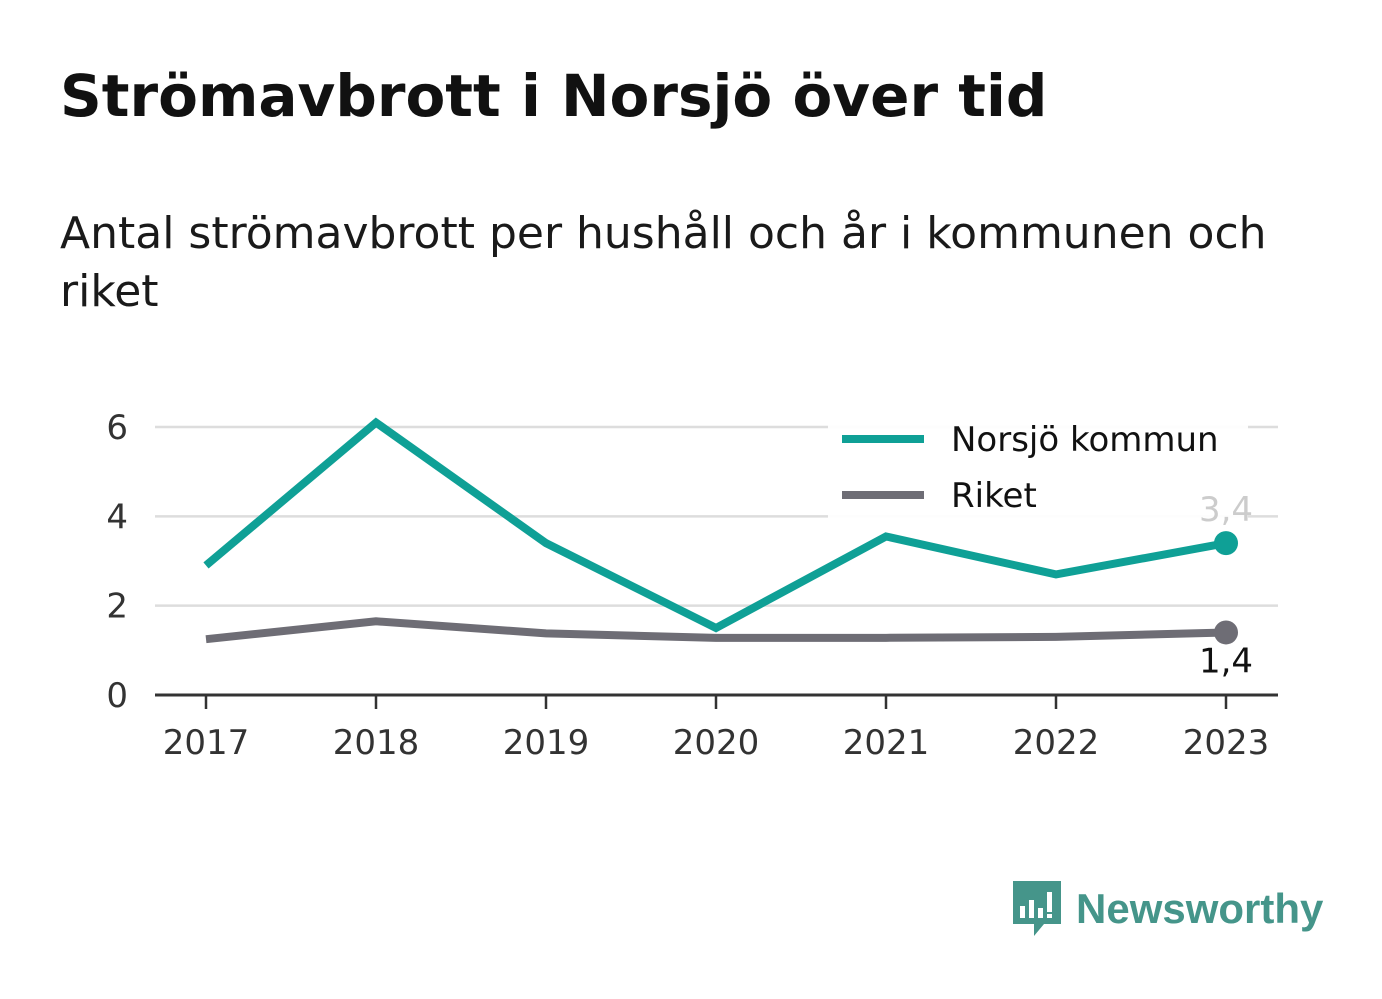 This screenshot has width=1382, height=999. Describe the element at coordinates (1226, 585) in the screenshot. I see `end-labels: 3,4 1,4` at that location.